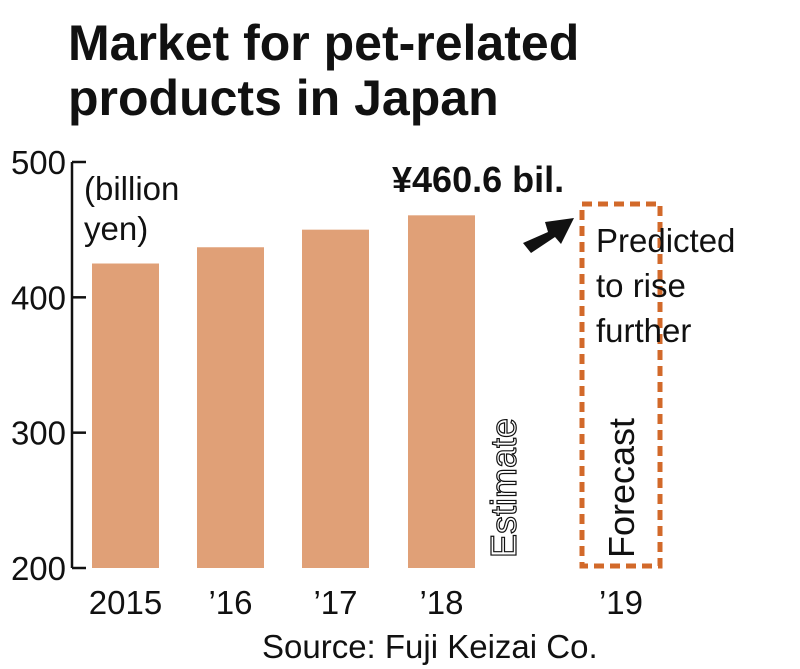 The width and height of the screenshot is (800, 669). I want to click on x-tick-label: ’17, so click(335, 602).